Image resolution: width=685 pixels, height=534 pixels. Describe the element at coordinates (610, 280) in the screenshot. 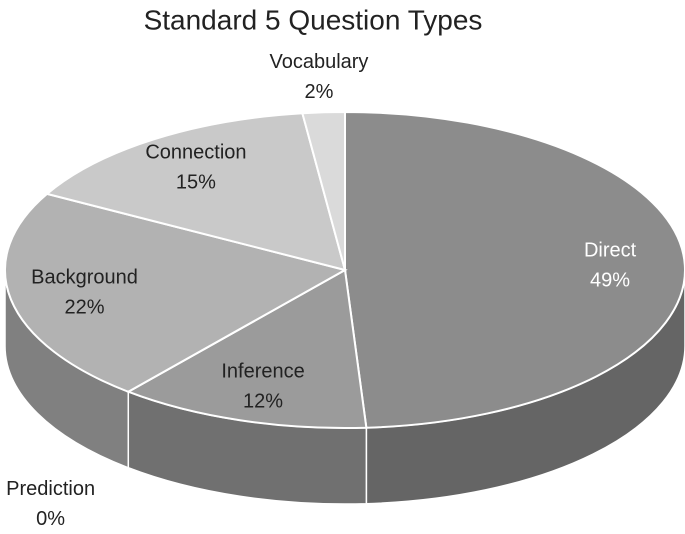

I see `slice-value-label: 49%` at that location.